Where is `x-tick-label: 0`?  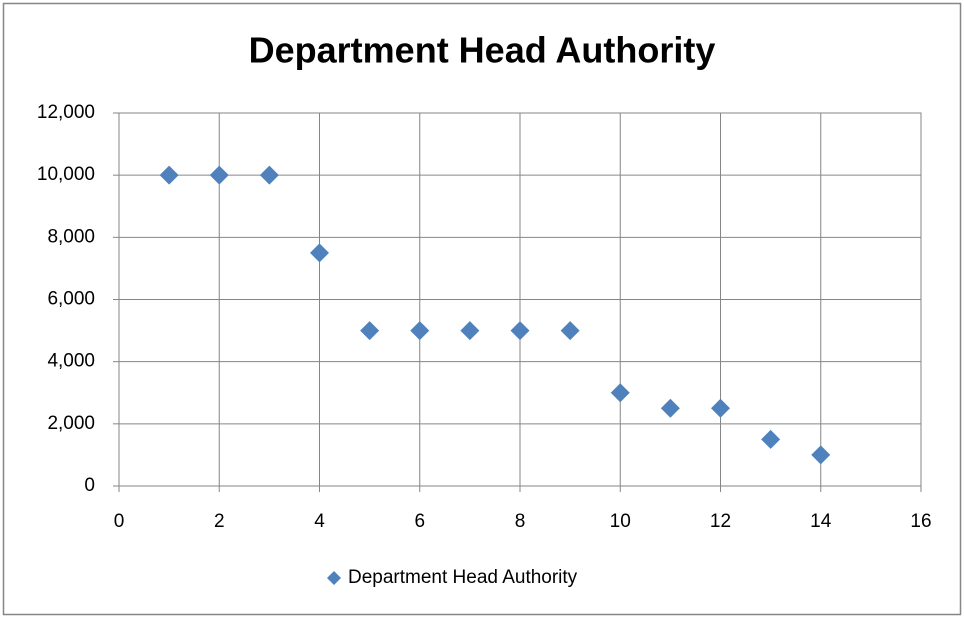
x-tick-label: 0 is located at coordinates (119, 521).